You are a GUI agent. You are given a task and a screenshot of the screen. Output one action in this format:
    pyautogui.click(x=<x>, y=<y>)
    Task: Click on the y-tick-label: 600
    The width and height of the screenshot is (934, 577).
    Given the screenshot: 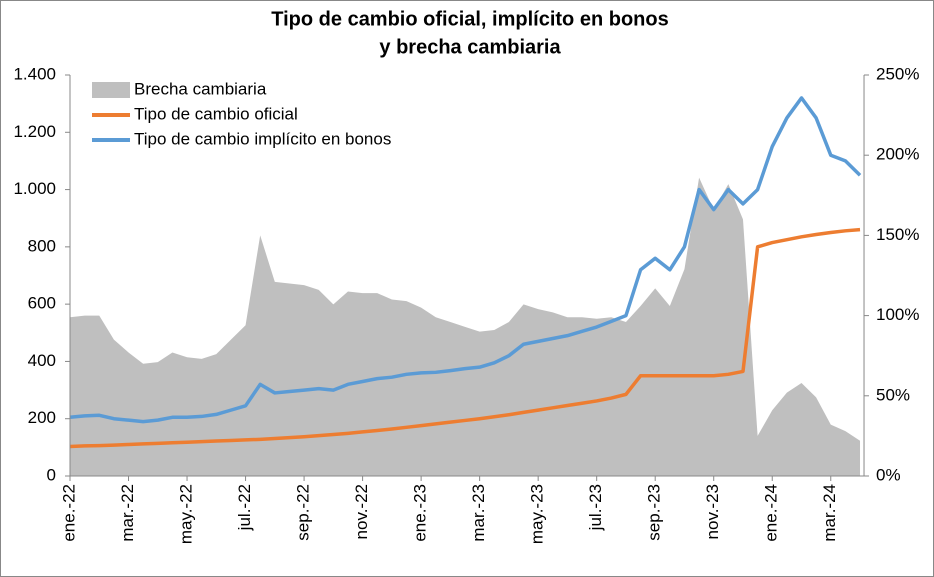 What is the action you would take?
    pyautogui.click(x=42, y=303)
    